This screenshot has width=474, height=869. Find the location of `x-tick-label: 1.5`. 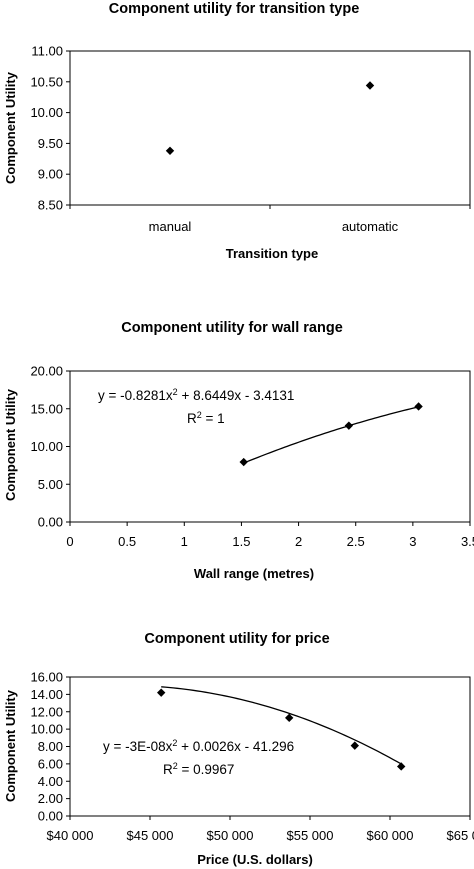

x-tick-label: 1.5 is located at coordinates (241, 541).